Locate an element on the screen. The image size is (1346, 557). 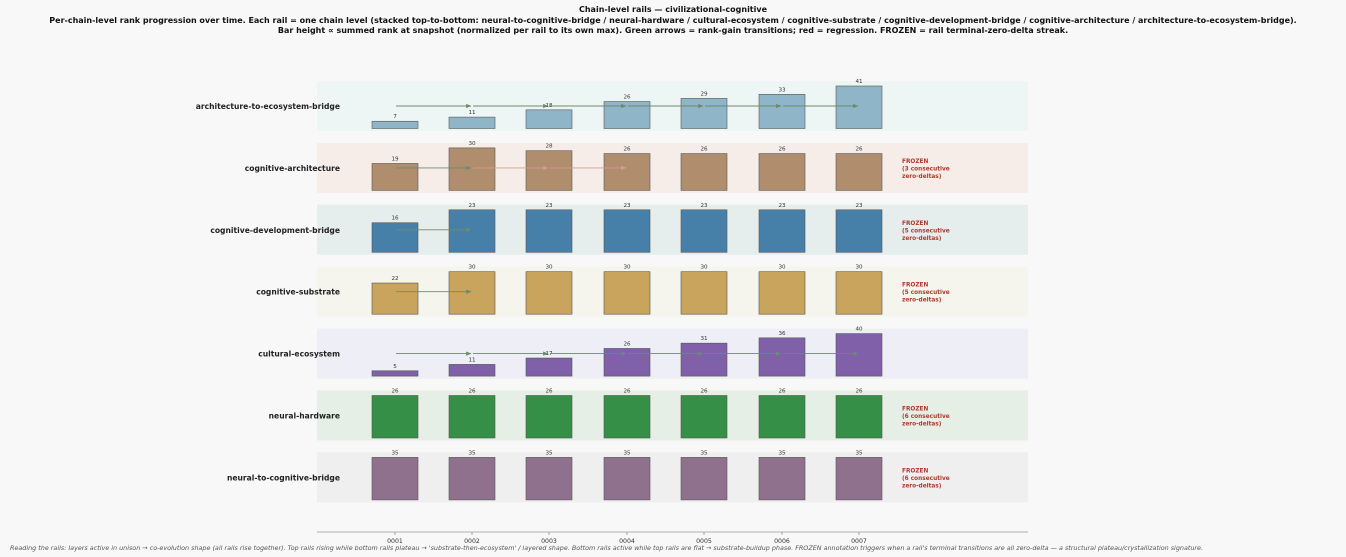
rail-band is located at coordinates (672, 477).